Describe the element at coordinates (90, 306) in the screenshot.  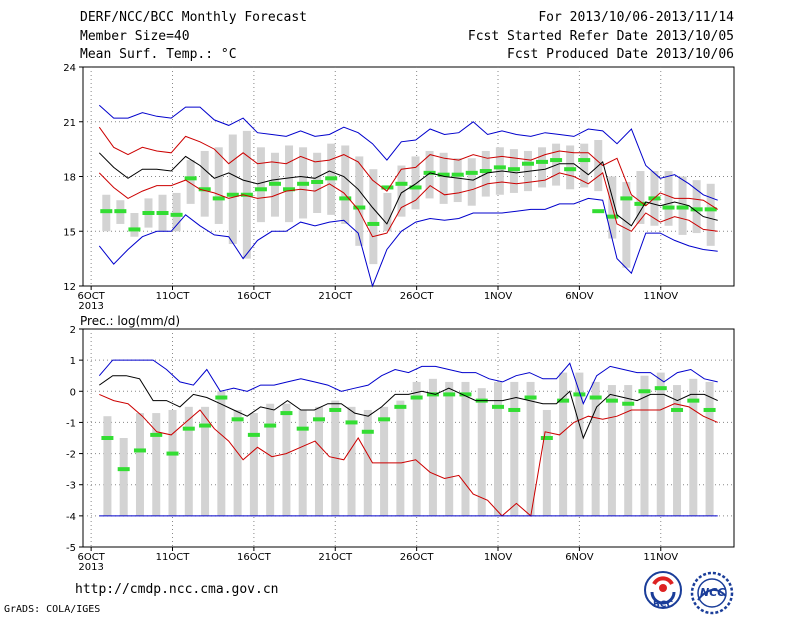
I see `temp-x-year-label: 2013` at that location.